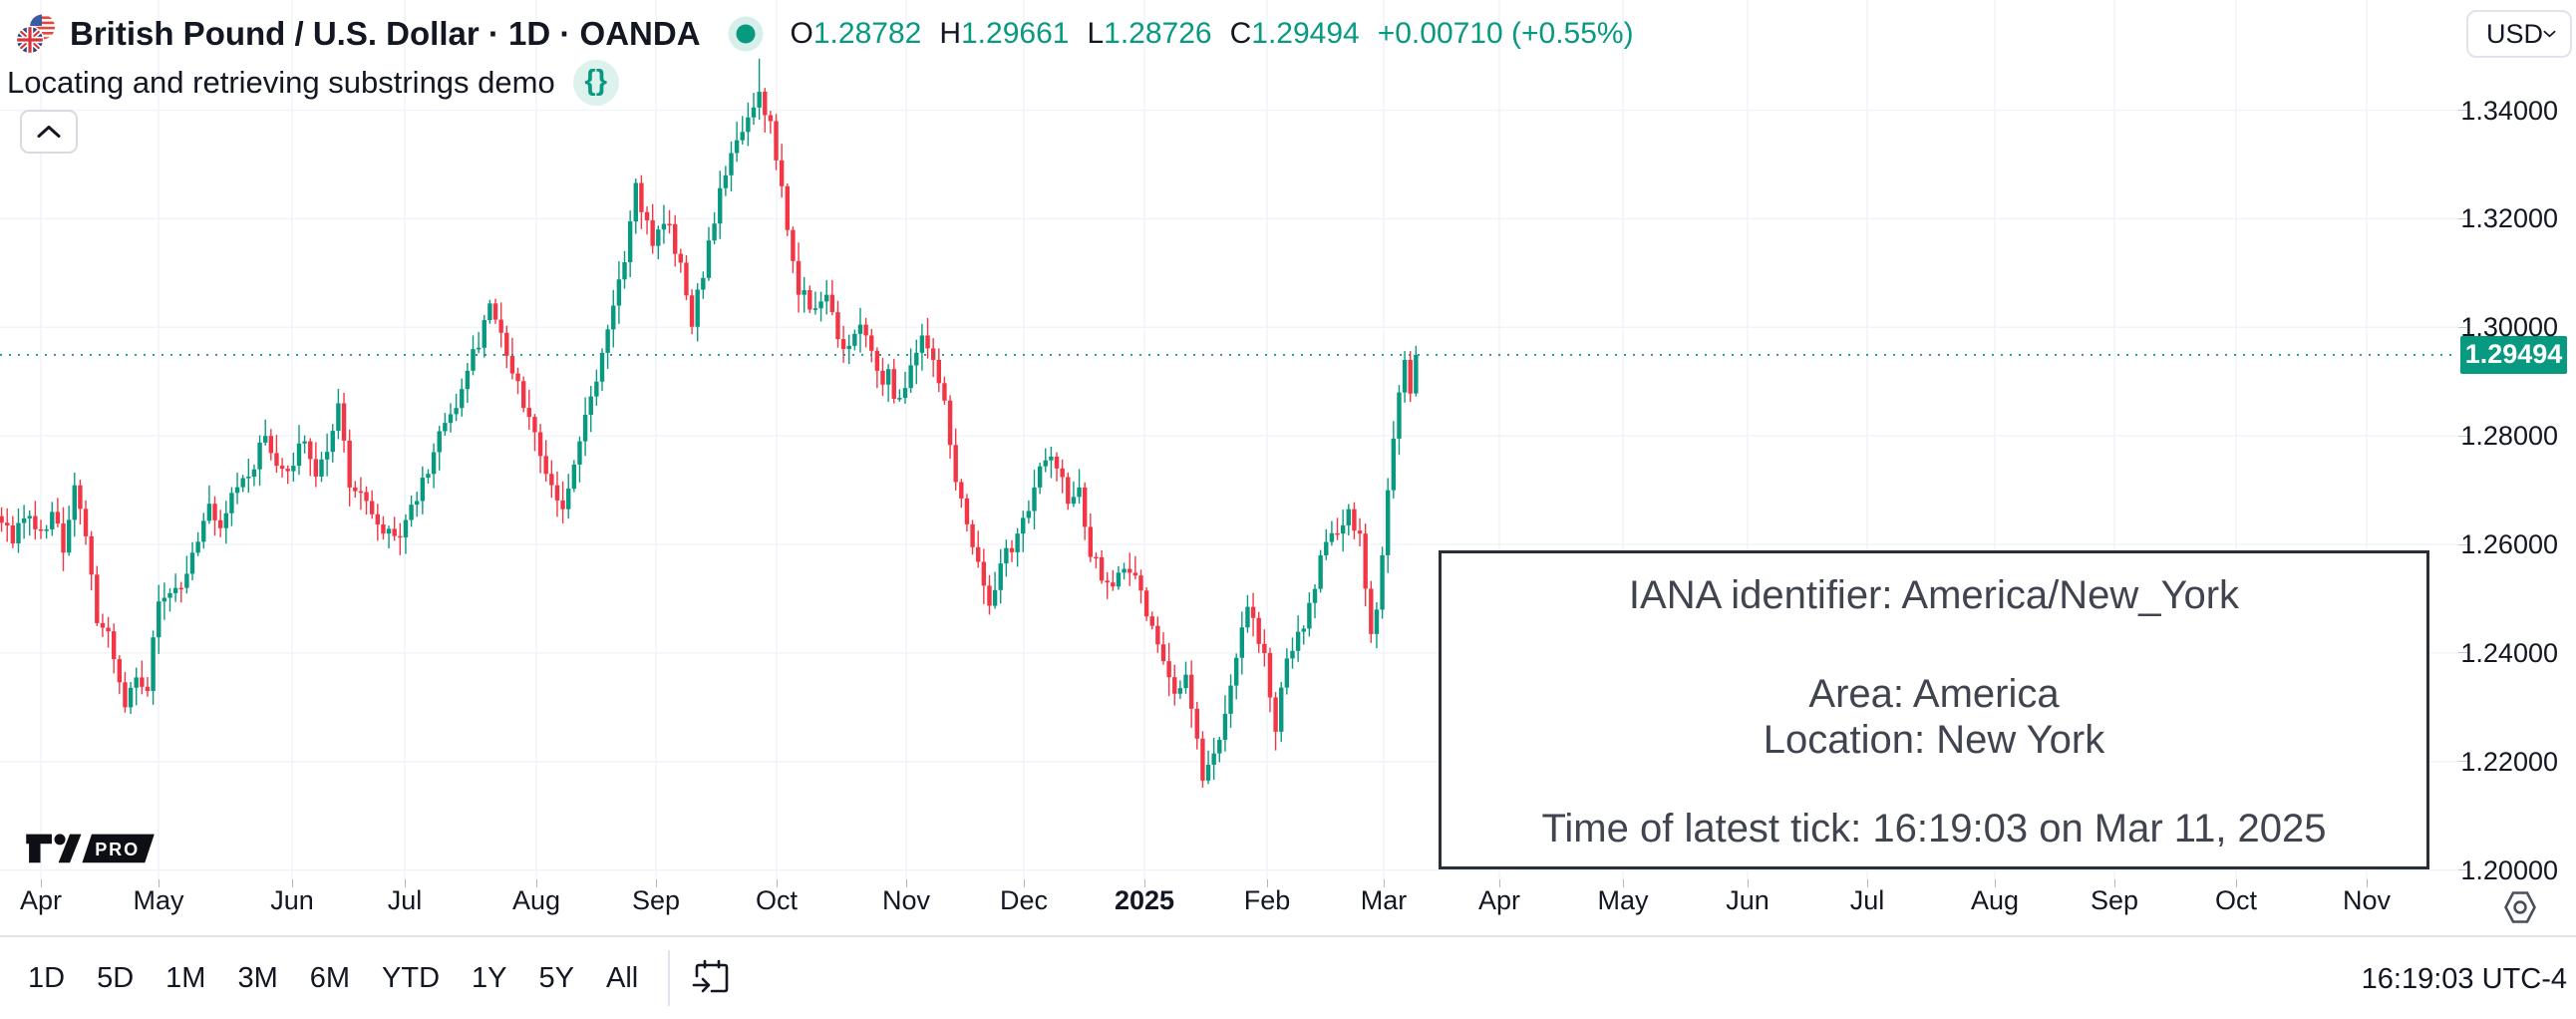 This screenshot has height=1019, width=2576. What do you see at coordinates (2519, 34) in the screenshot?
I see `currency-select-button: USD` at bounding box center [2519, 34].